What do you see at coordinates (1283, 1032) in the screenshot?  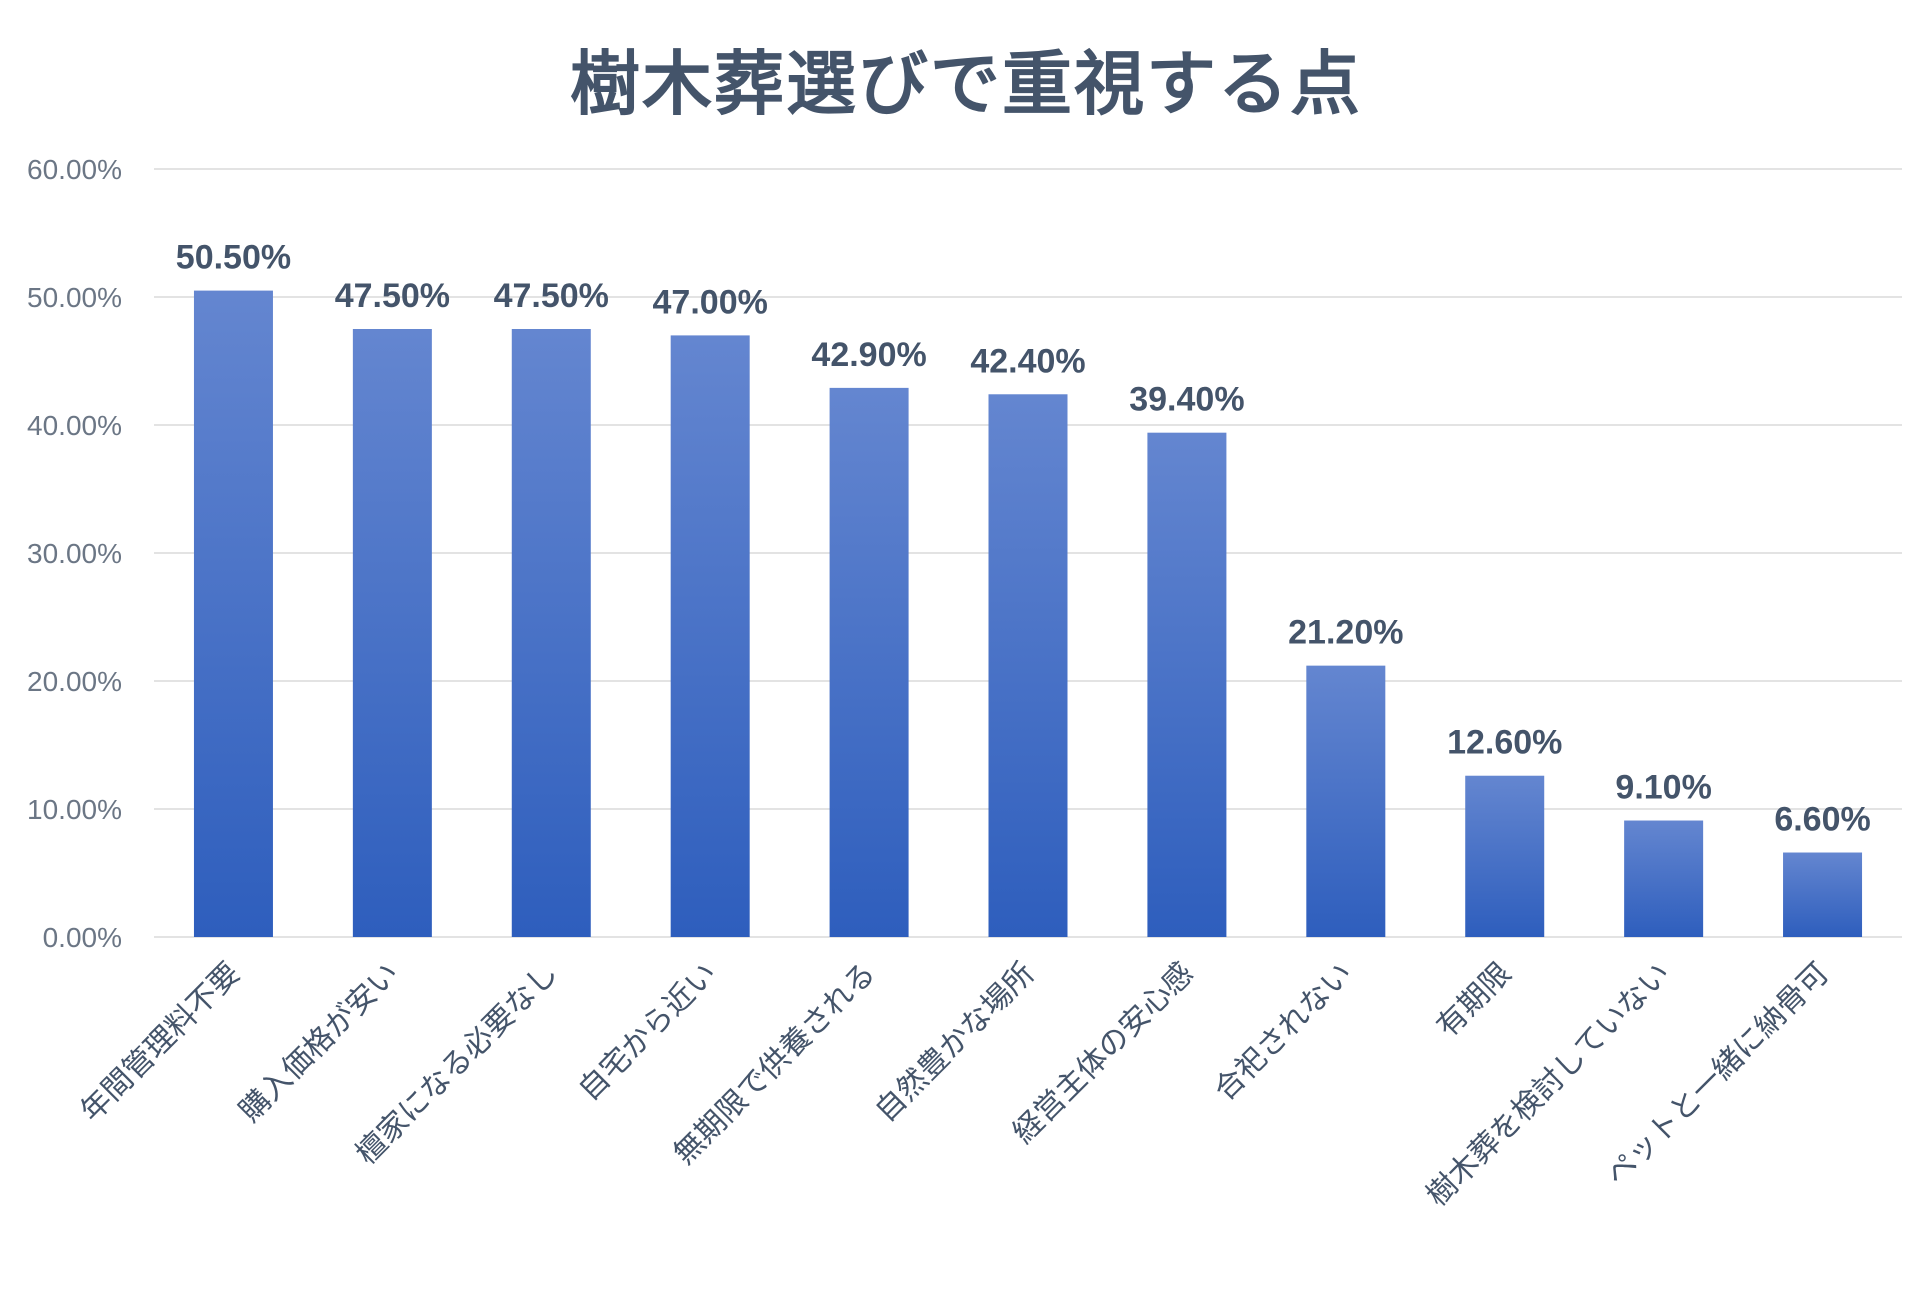 I see `x-category-label: 合祀されない` at bounding box center [1283, 1032].